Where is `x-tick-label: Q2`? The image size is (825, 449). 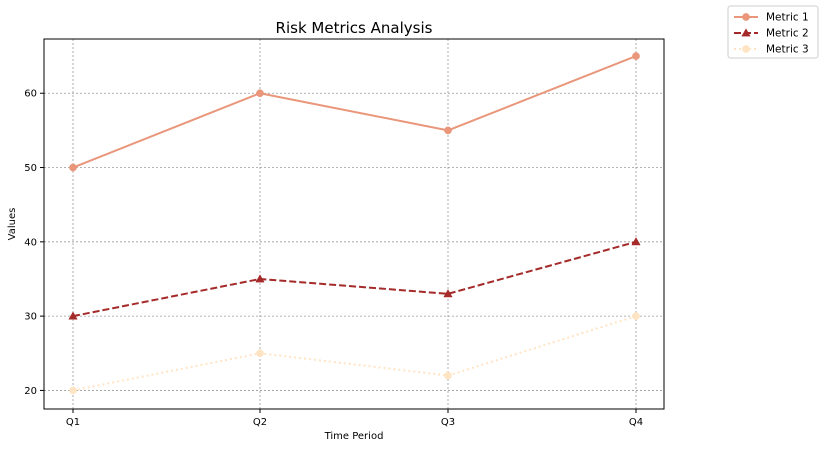 x-tick-label: Q2 is located at coordinates (260, 422).